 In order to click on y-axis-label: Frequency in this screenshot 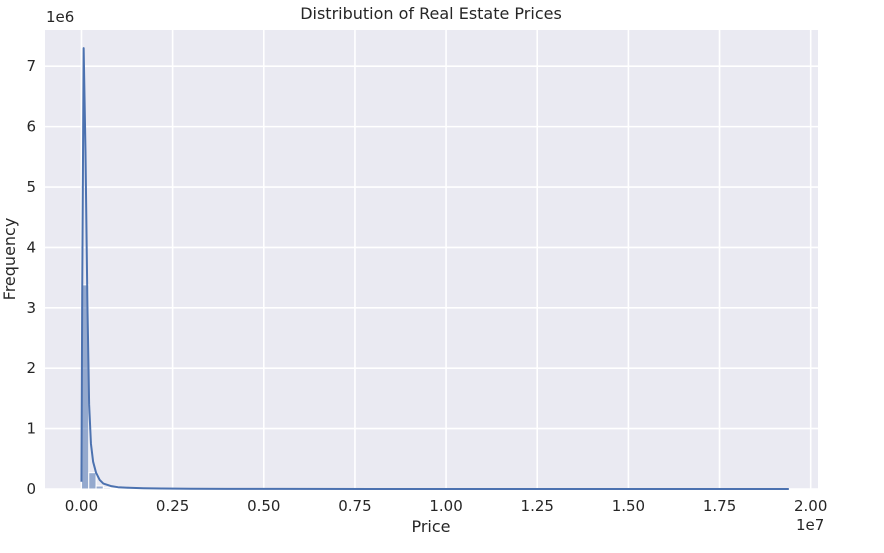, I will do `click(9, 259)`.